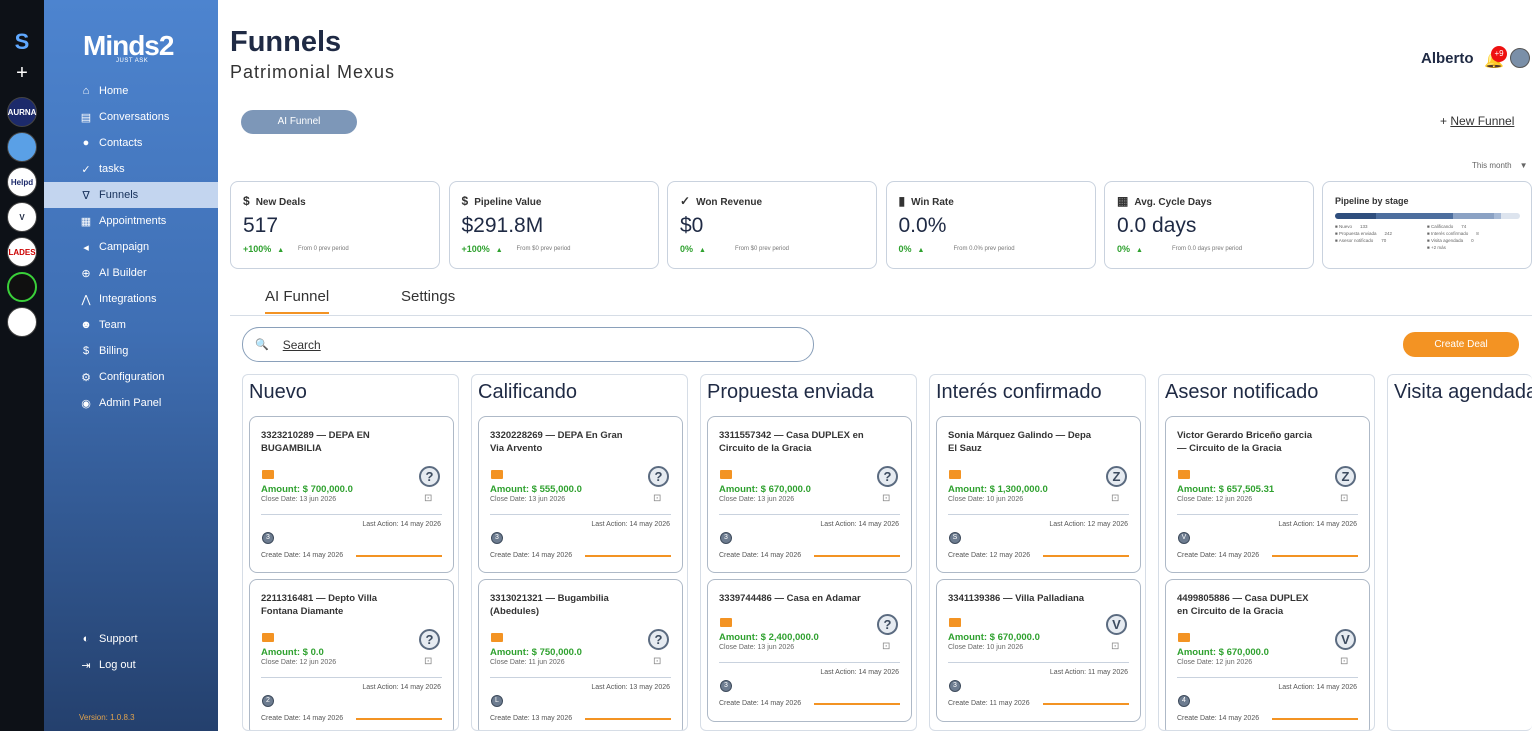 The height and width of the screenshot is (731, 1536). I want to click on tab-settings: Settings, so click(428, 296).